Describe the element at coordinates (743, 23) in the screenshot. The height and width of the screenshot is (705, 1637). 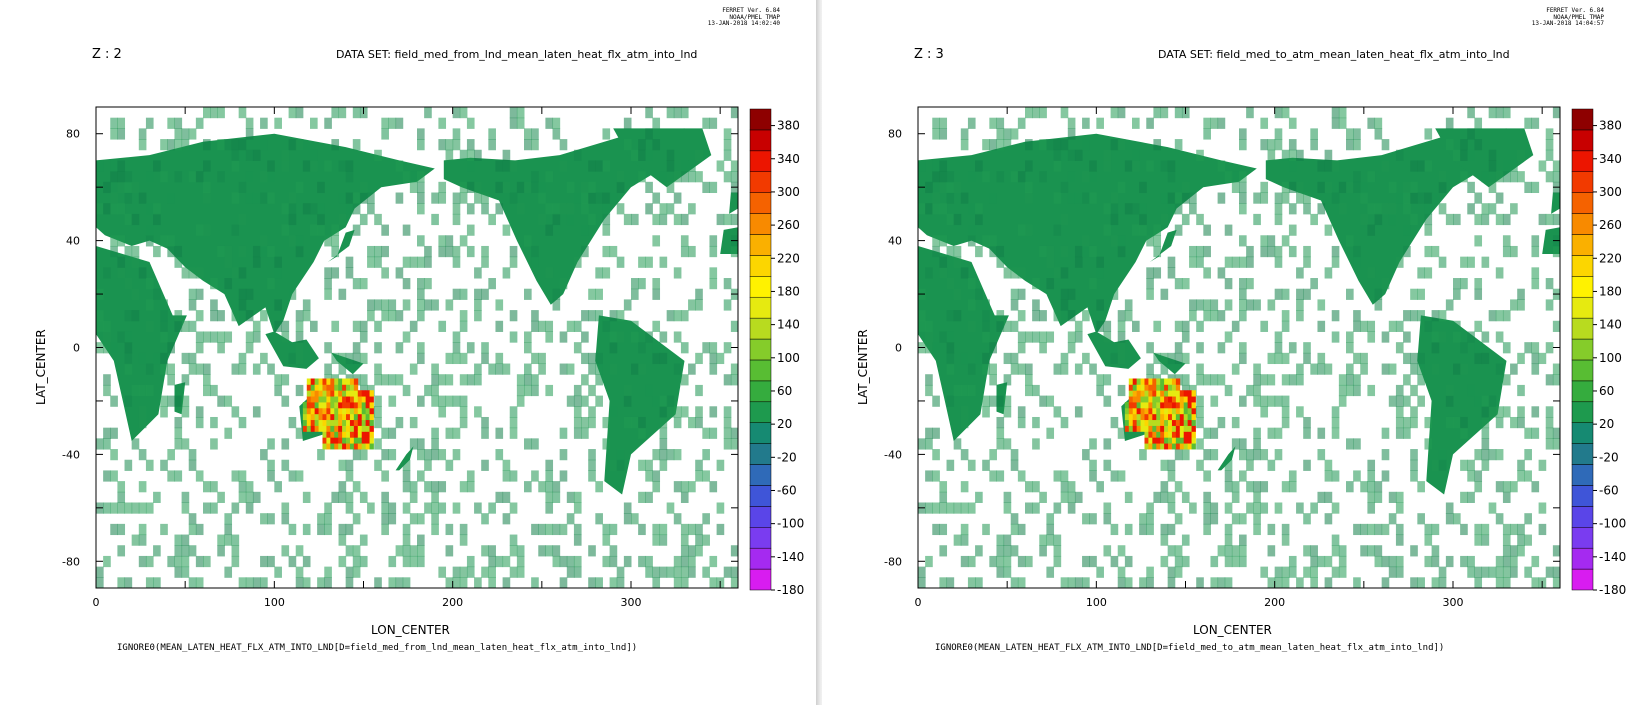
I see `ferret-timestamp: 13-JAN-2018 14:02:40` at that location.